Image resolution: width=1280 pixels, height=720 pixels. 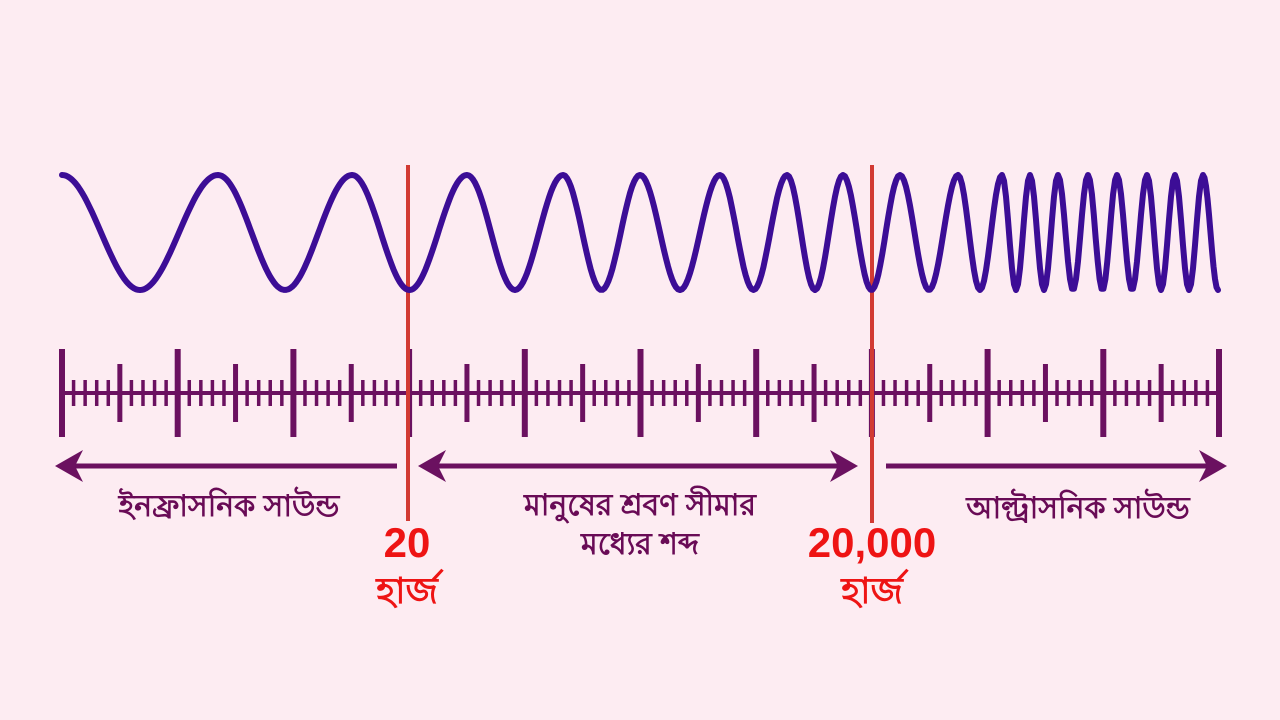 I want to click on lower-threshold-unit: হার্জ, so click(x=407, y=590).